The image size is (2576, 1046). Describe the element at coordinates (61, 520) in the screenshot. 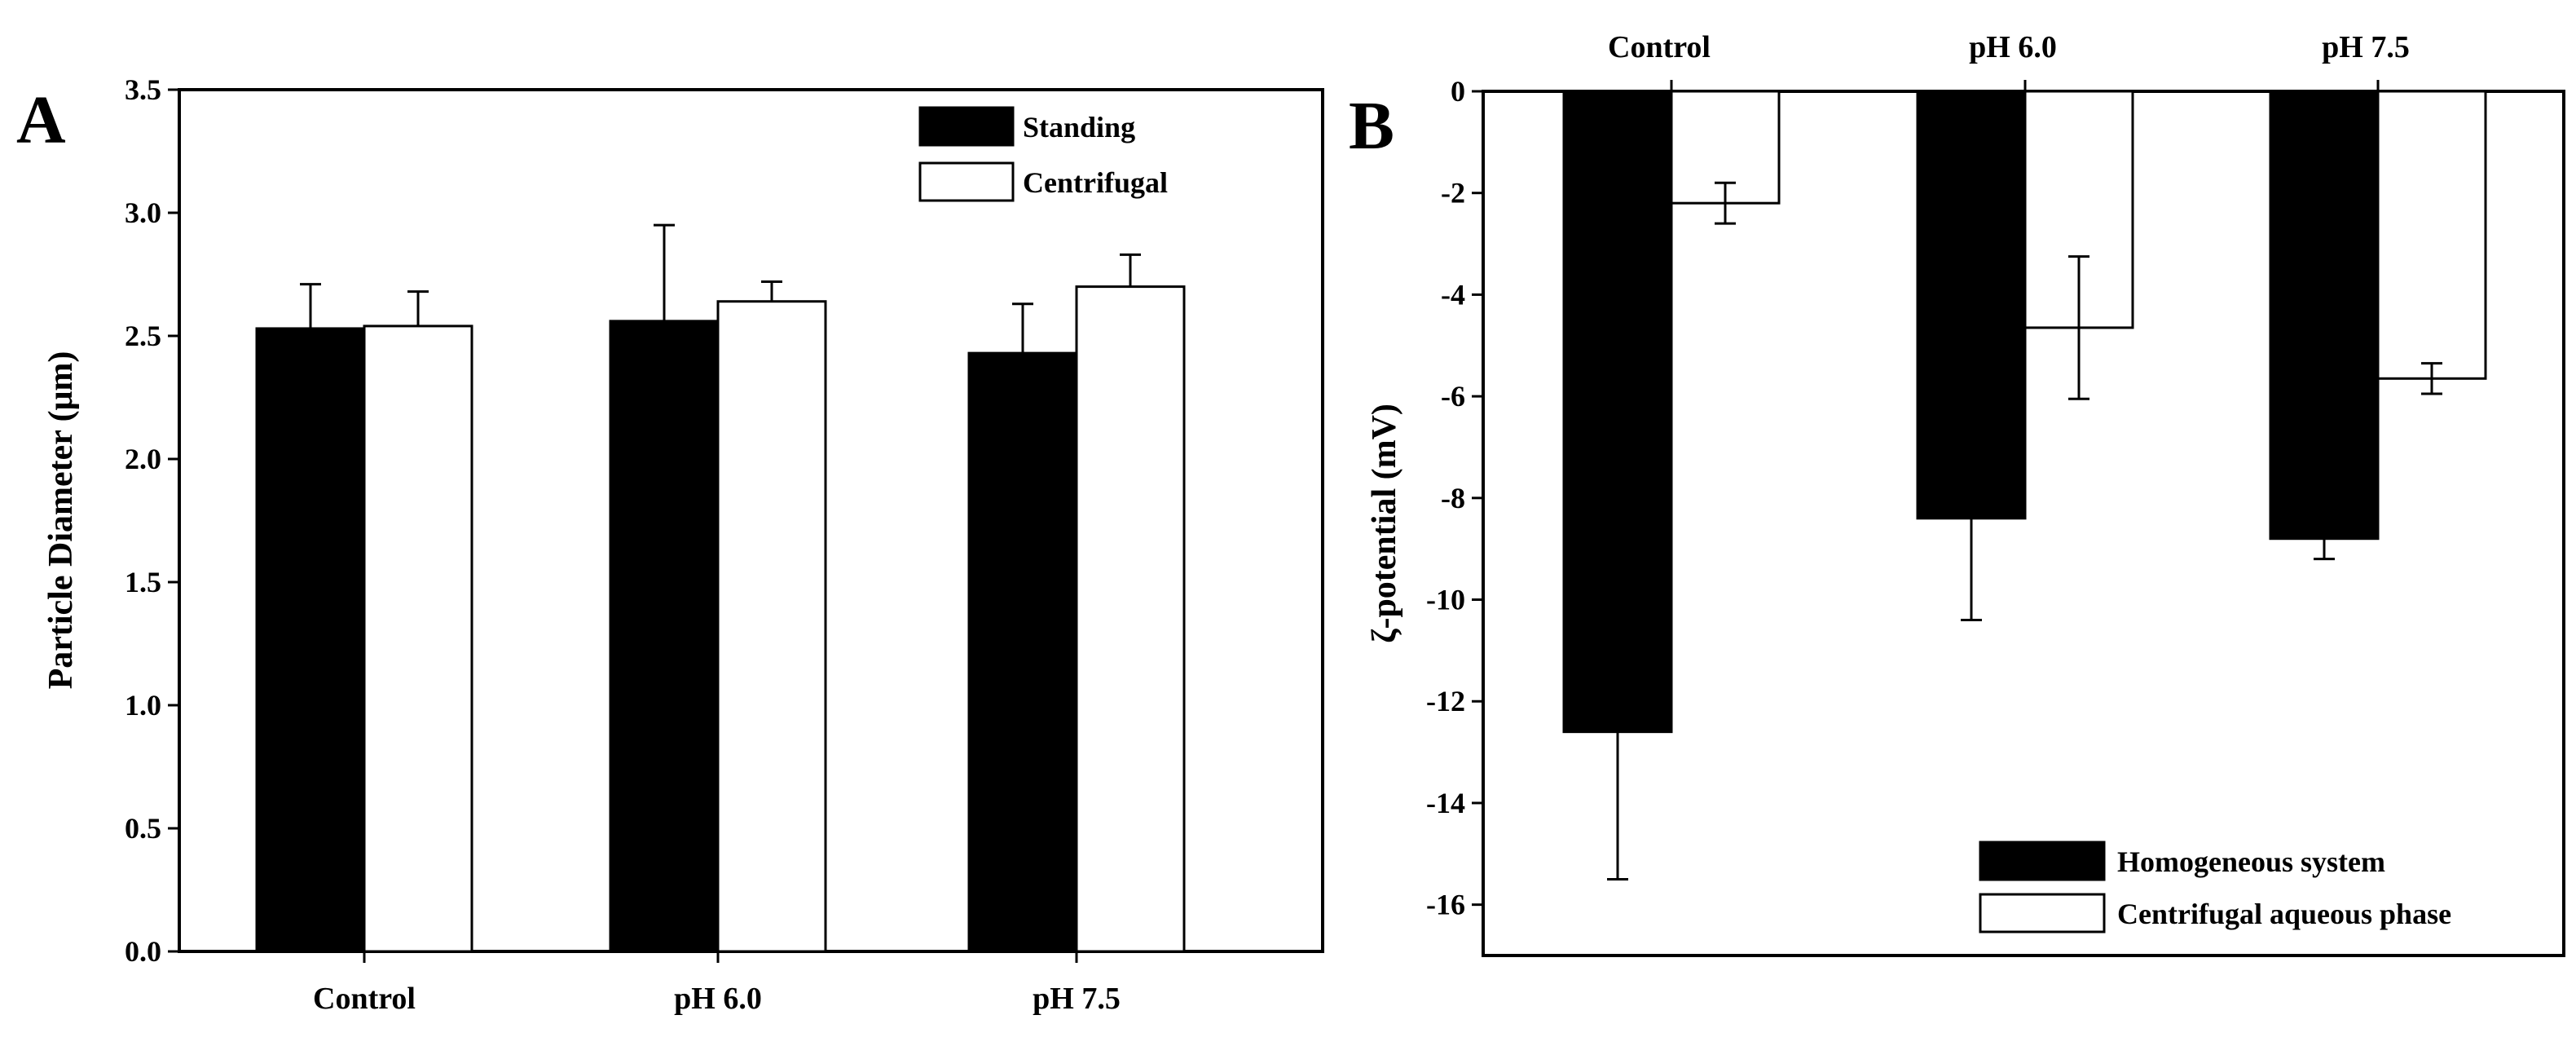

I see `panel-a-y-axis-title: Particle Diameter (μm)` at that location.